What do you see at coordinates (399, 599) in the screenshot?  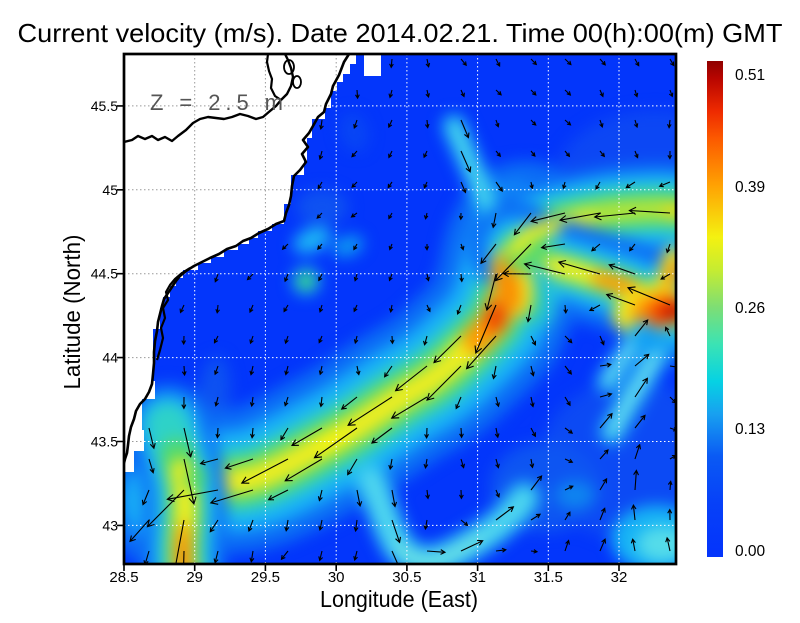 I see `svg-text: Longitude (East)` at bounding box center [399, 599].